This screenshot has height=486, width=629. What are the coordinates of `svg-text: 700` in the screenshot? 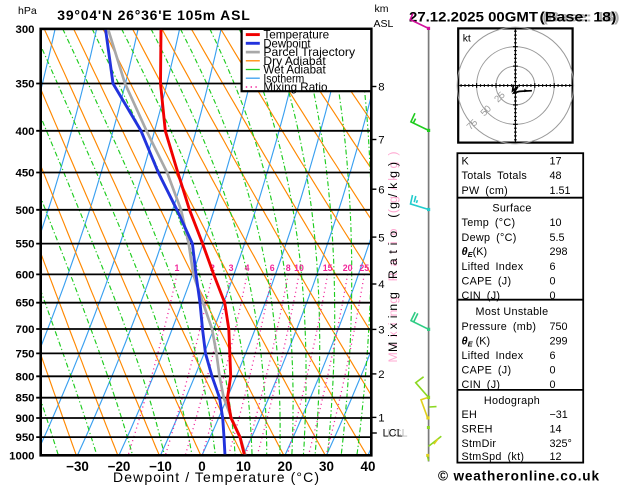 It's located at (24, 330).